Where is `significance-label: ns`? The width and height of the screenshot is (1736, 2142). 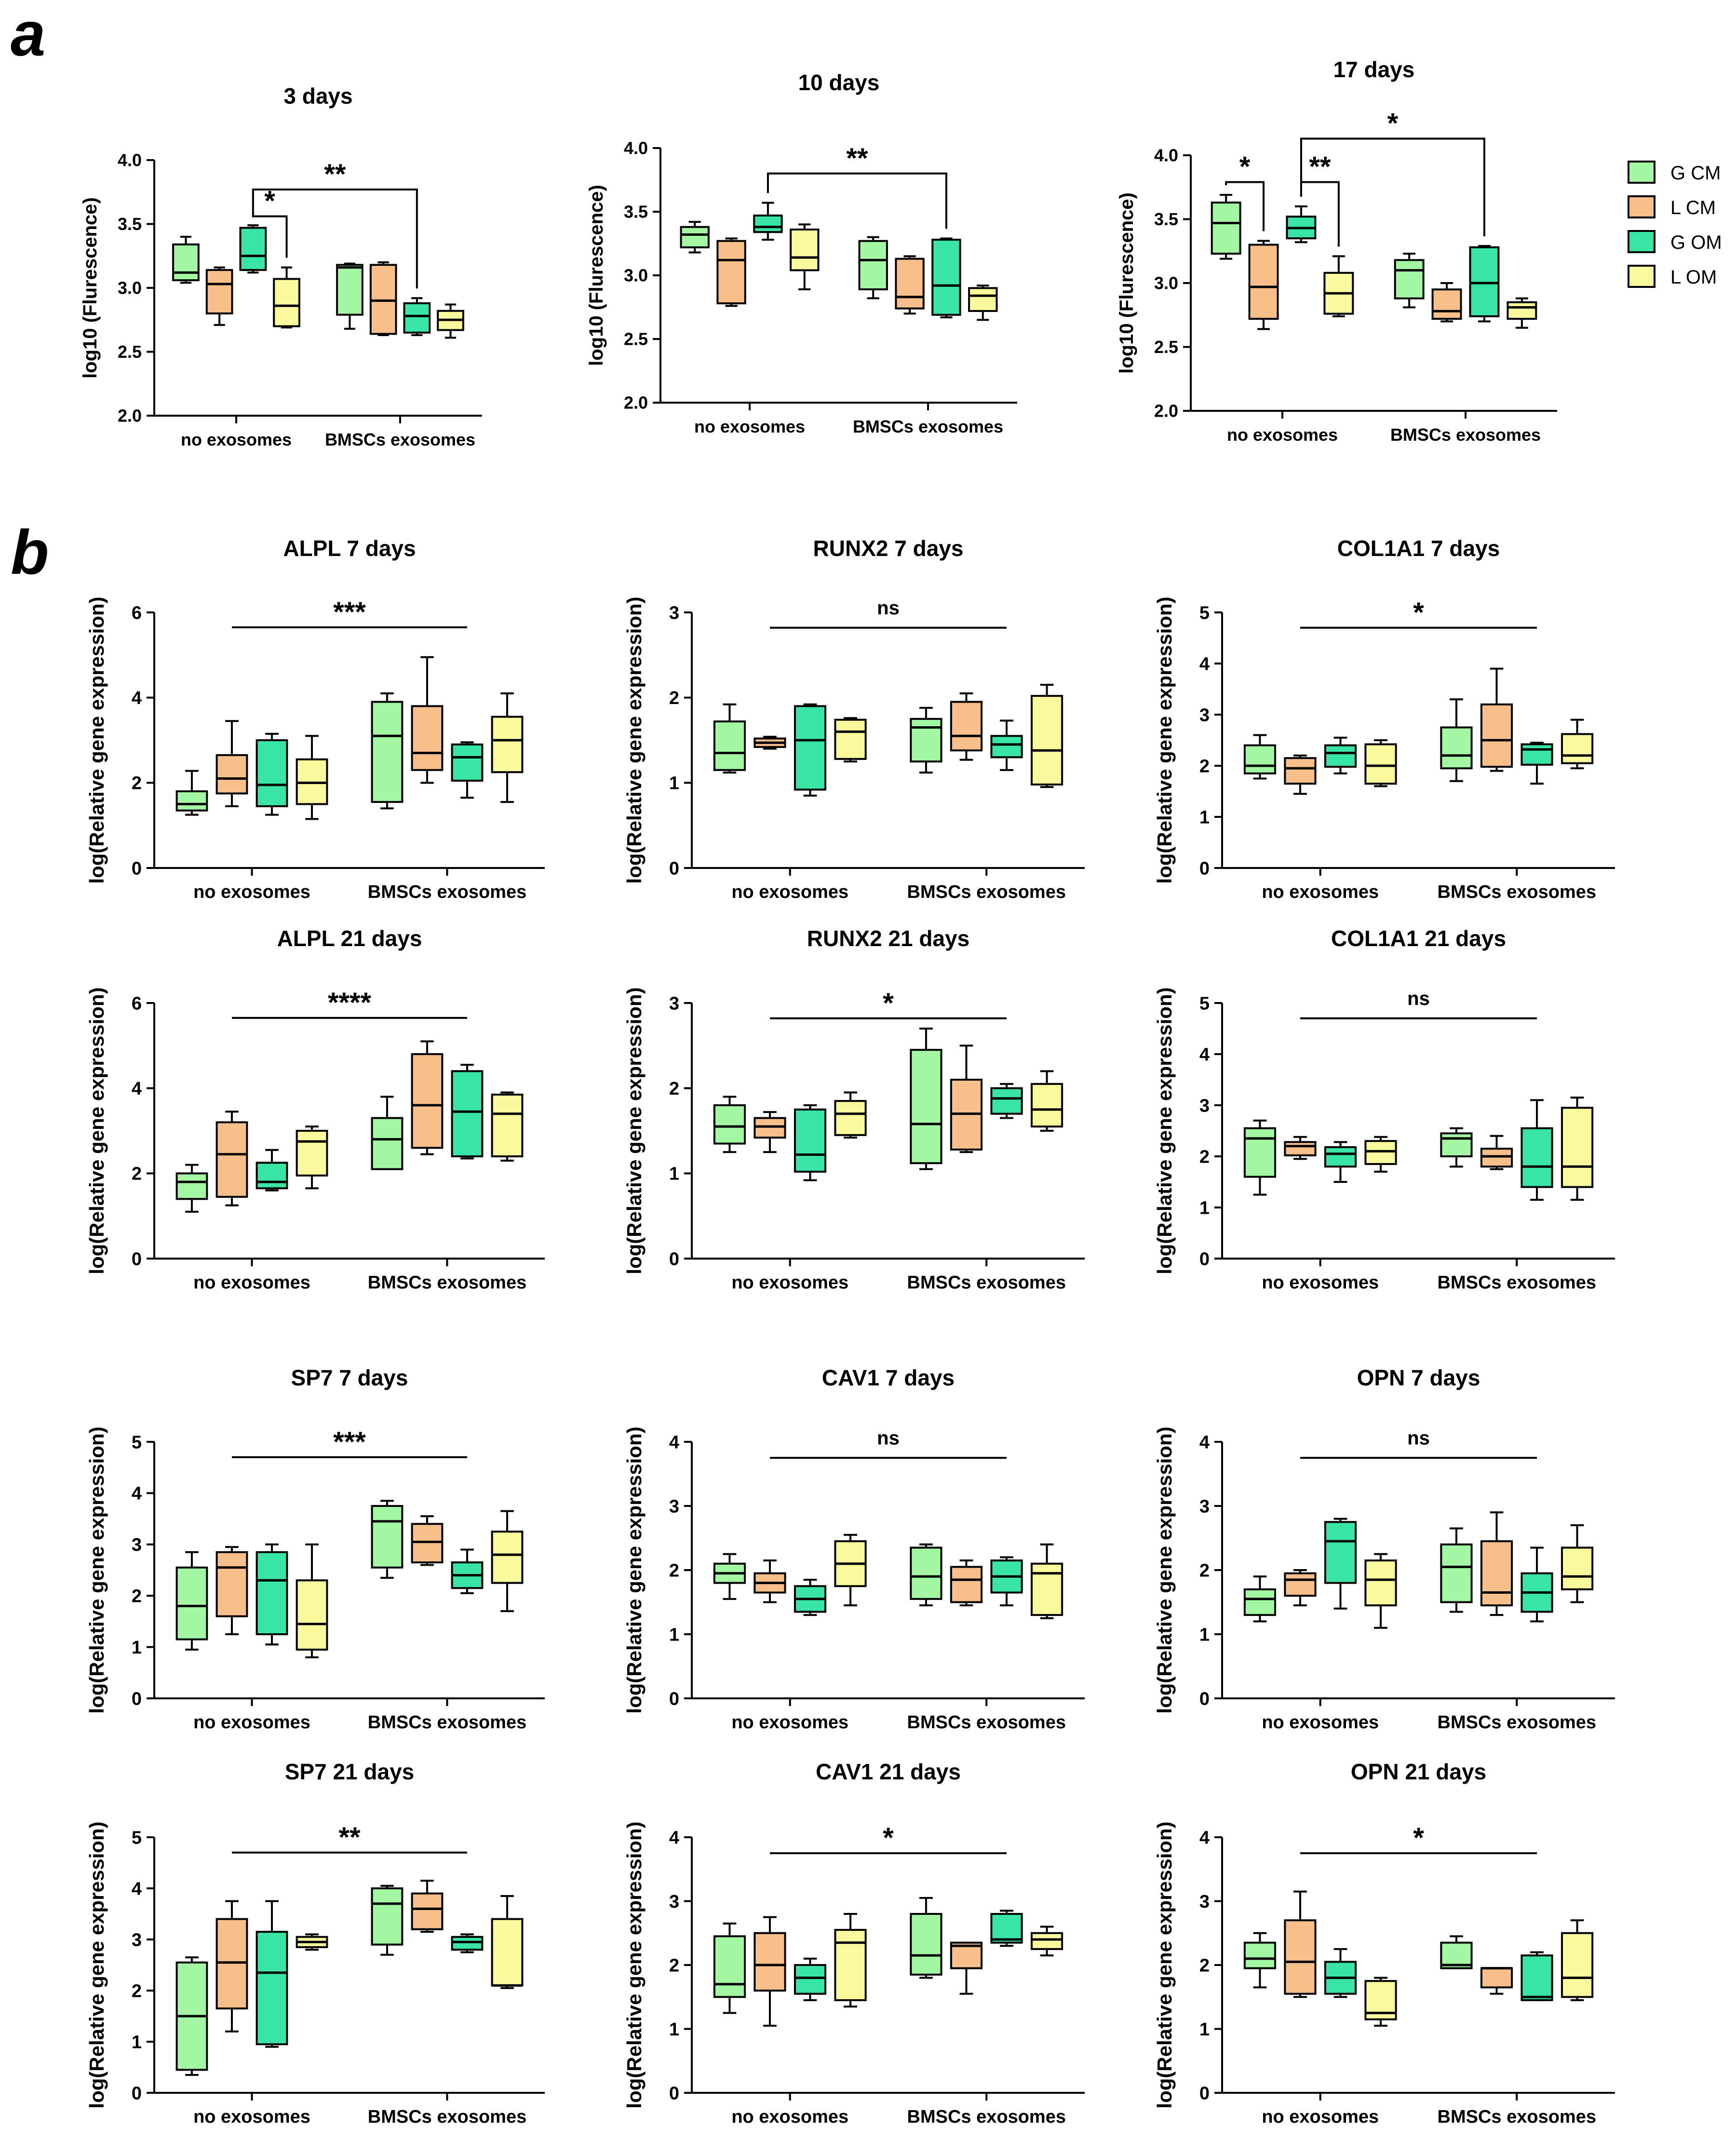 significance-label: ns is located at coordinates (889, 1438).